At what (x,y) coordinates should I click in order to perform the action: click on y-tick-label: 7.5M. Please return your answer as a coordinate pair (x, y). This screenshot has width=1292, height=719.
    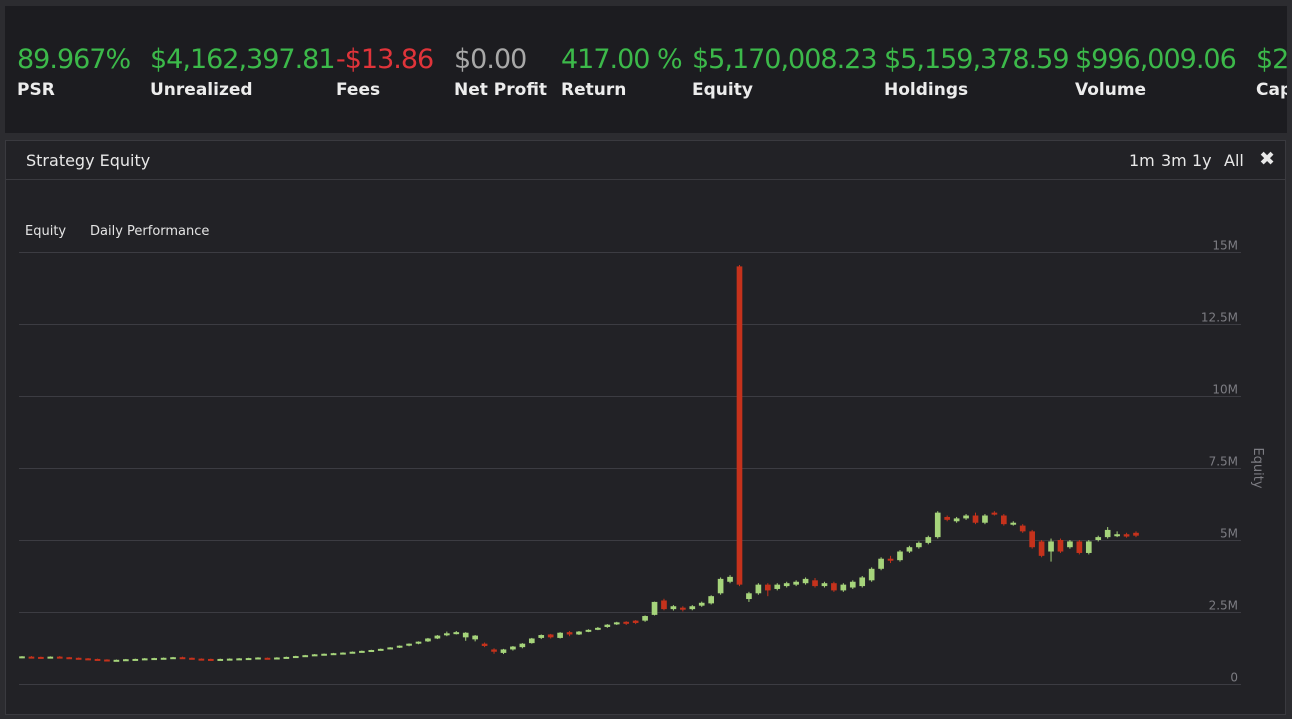
    Looking at the image, I should click on (1223, 462).